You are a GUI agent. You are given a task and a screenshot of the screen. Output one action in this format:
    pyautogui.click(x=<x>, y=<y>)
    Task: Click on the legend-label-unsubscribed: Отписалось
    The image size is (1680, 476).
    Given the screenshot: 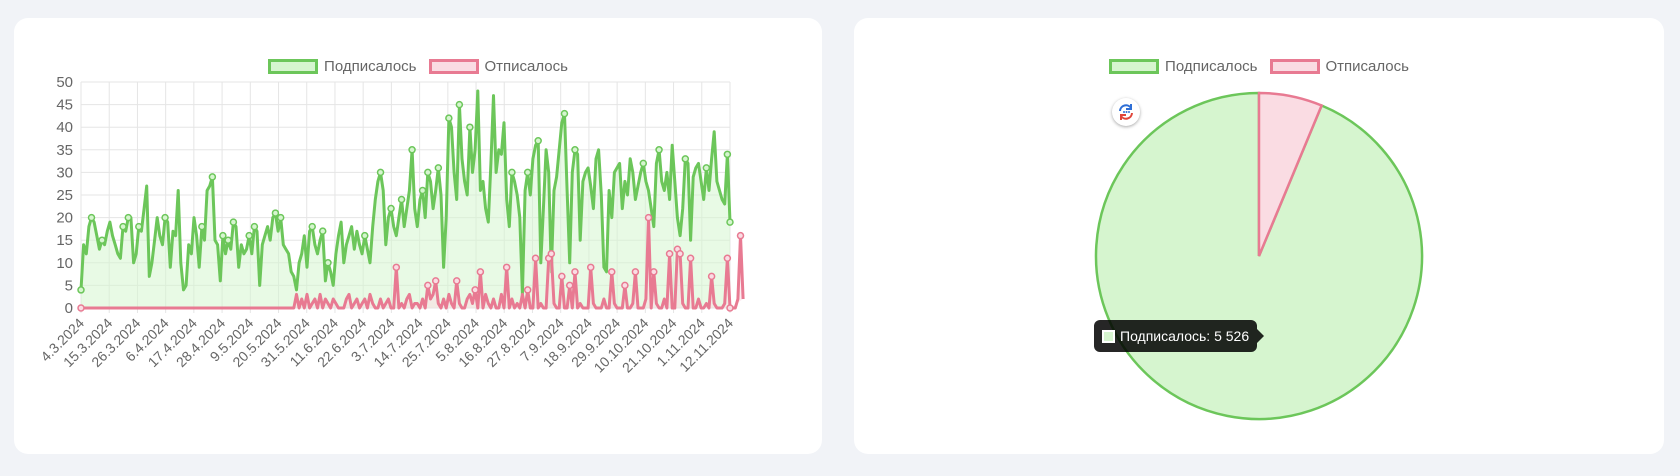 What is the action you would take?
    pyautogui.click(x=526, y=66)
    